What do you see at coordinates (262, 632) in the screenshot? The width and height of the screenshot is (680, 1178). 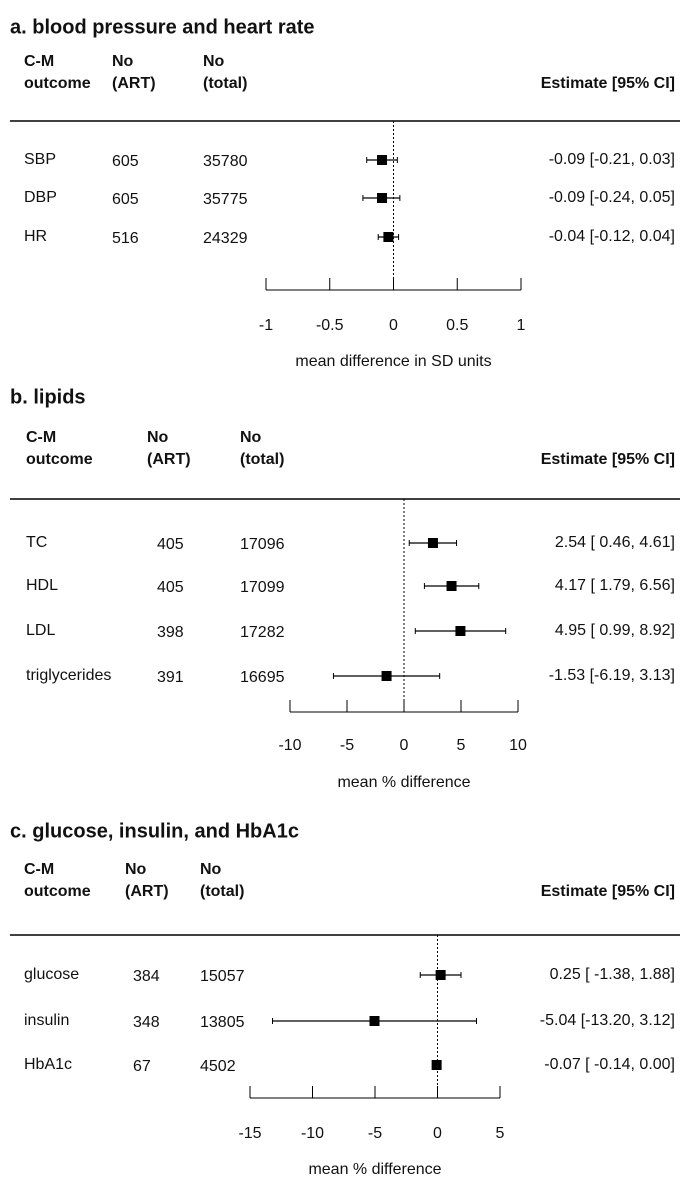 I see `n-total: 17282` at bounding box center [262, 632].